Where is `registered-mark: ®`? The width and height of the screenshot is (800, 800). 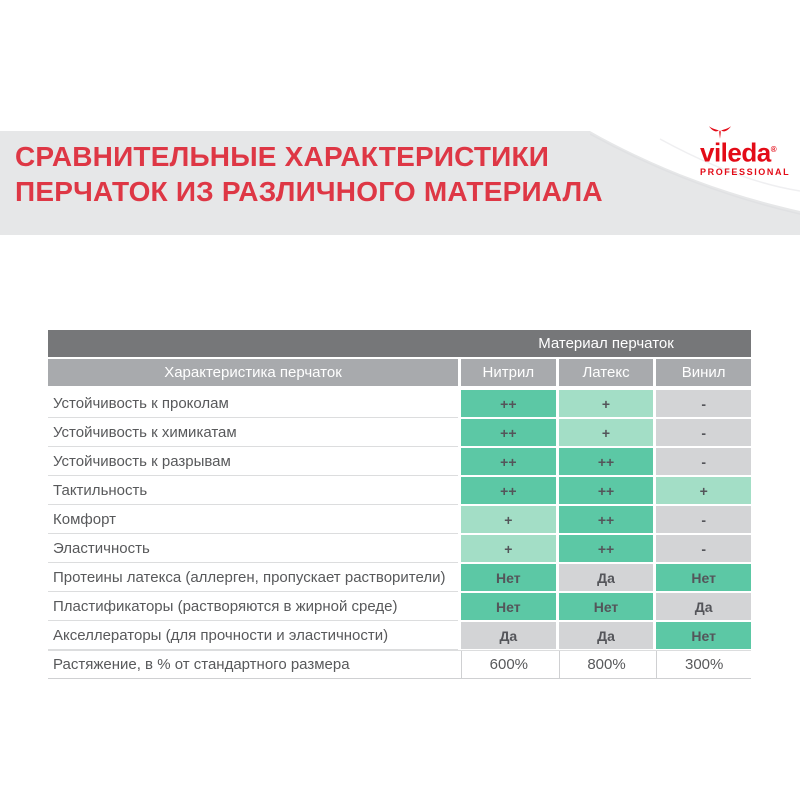 registered-mark: ® is located at coordinates (773, 149).